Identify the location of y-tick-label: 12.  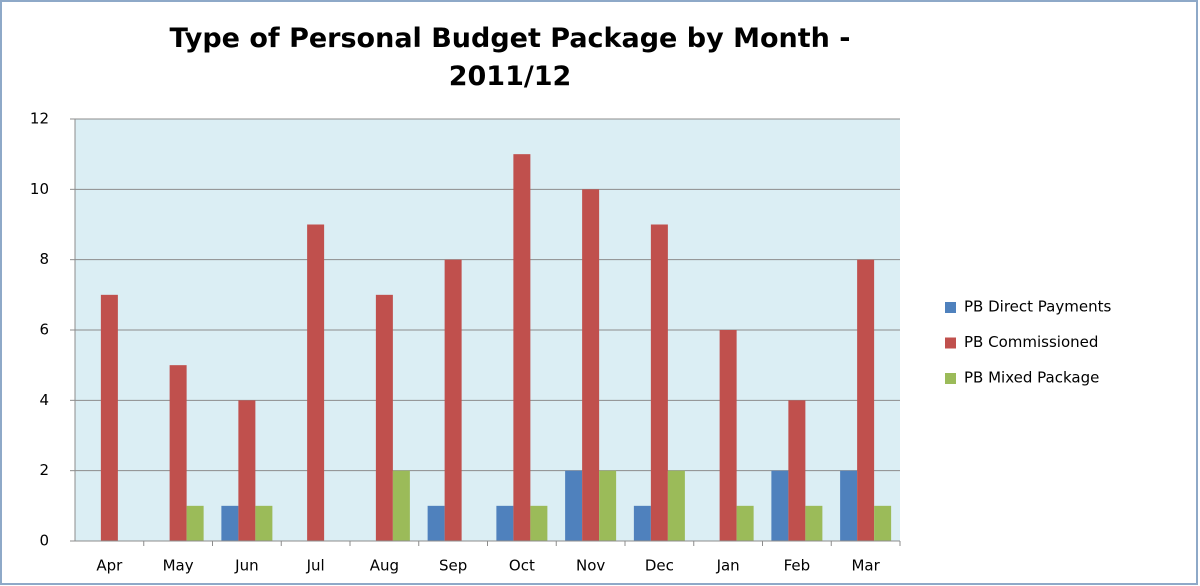
(39, 119).